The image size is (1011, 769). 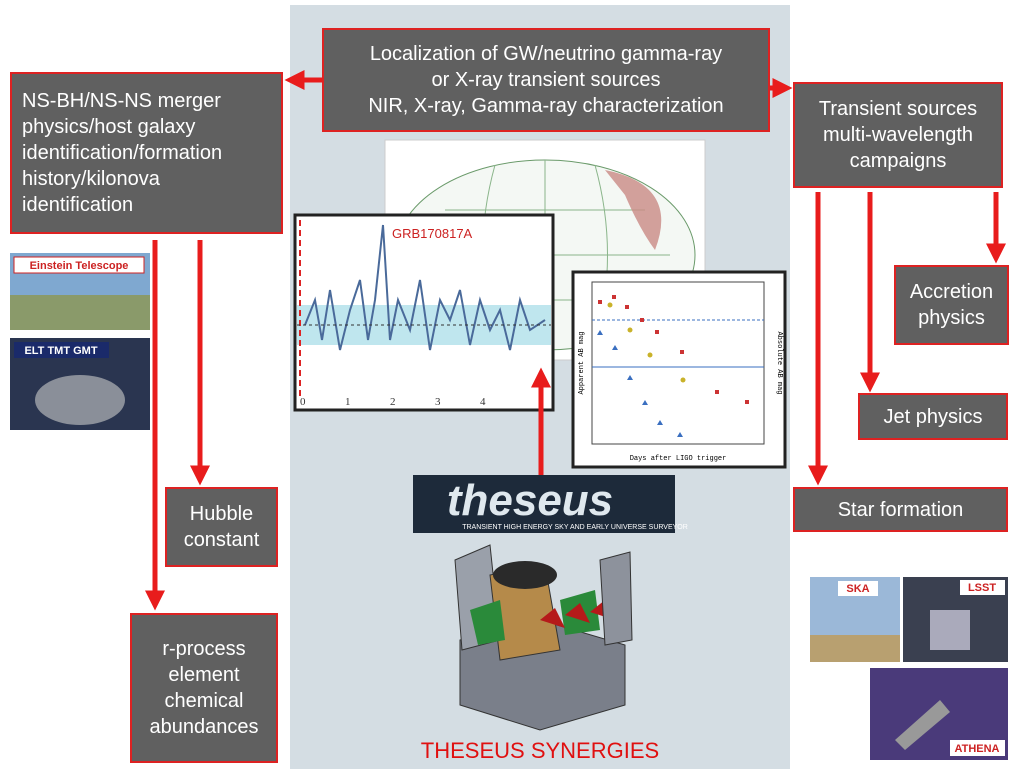 I want to click on box-text: Jet physics, so click(x=933, y=416).